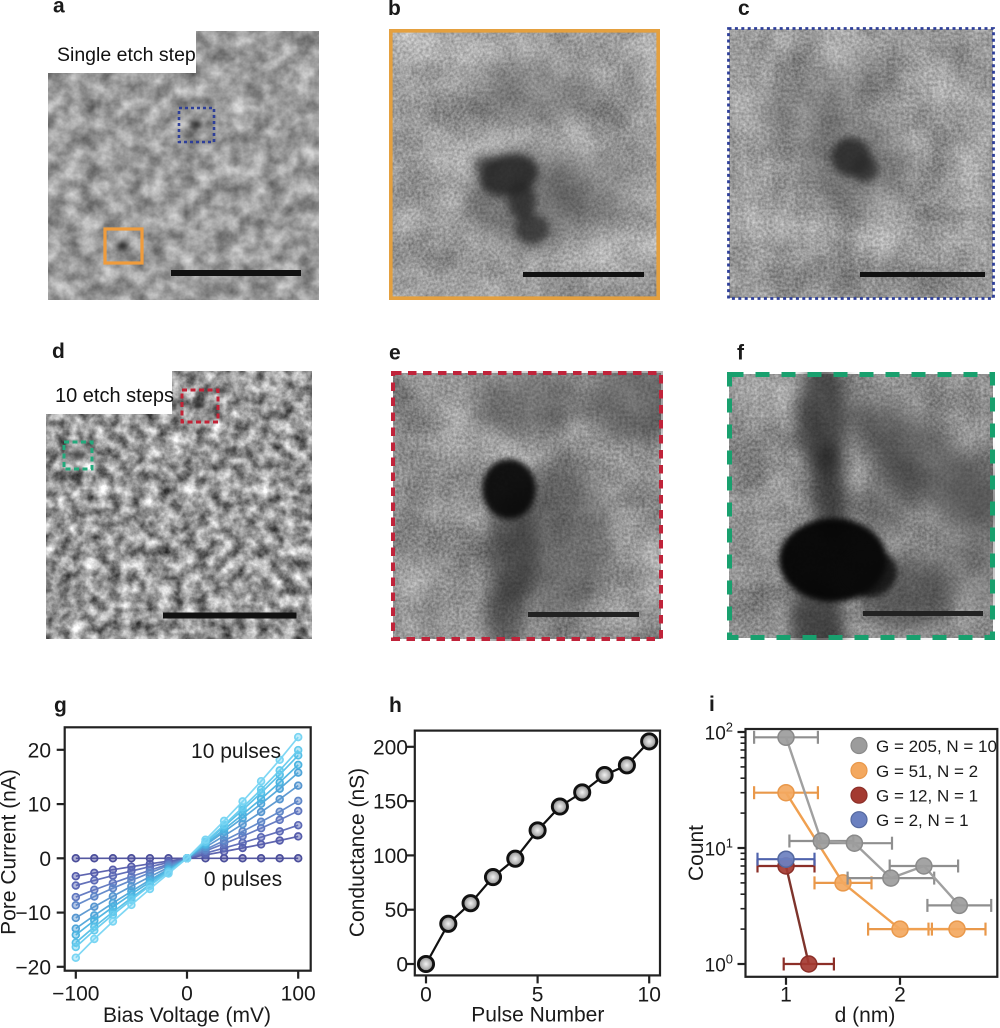 The image size is (1000, 1028). What do you see at coordinates (538, 995) in the screenshot?
I see `svg-text: 5` at bounding box center [538, 995].